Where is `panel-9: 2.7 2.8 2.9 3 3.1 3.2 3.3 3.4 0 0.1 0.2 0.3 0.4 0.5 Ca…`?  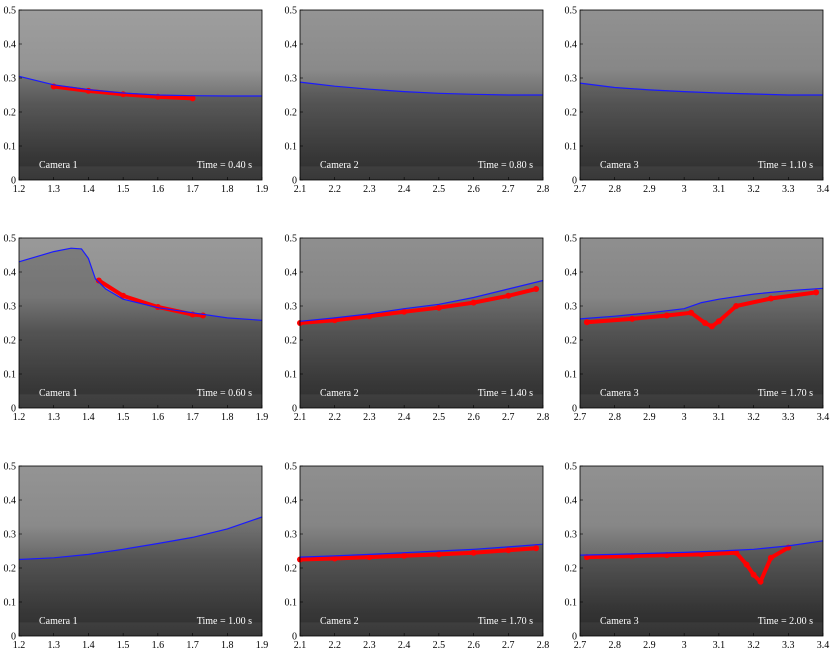 panel-9: 2.7 2.8 2.9 3 3.1 3.2 3.3 3.4 0 0.1 0.2 0.3 0.4 0.5 Ca… is located at coordinates (697, 557).